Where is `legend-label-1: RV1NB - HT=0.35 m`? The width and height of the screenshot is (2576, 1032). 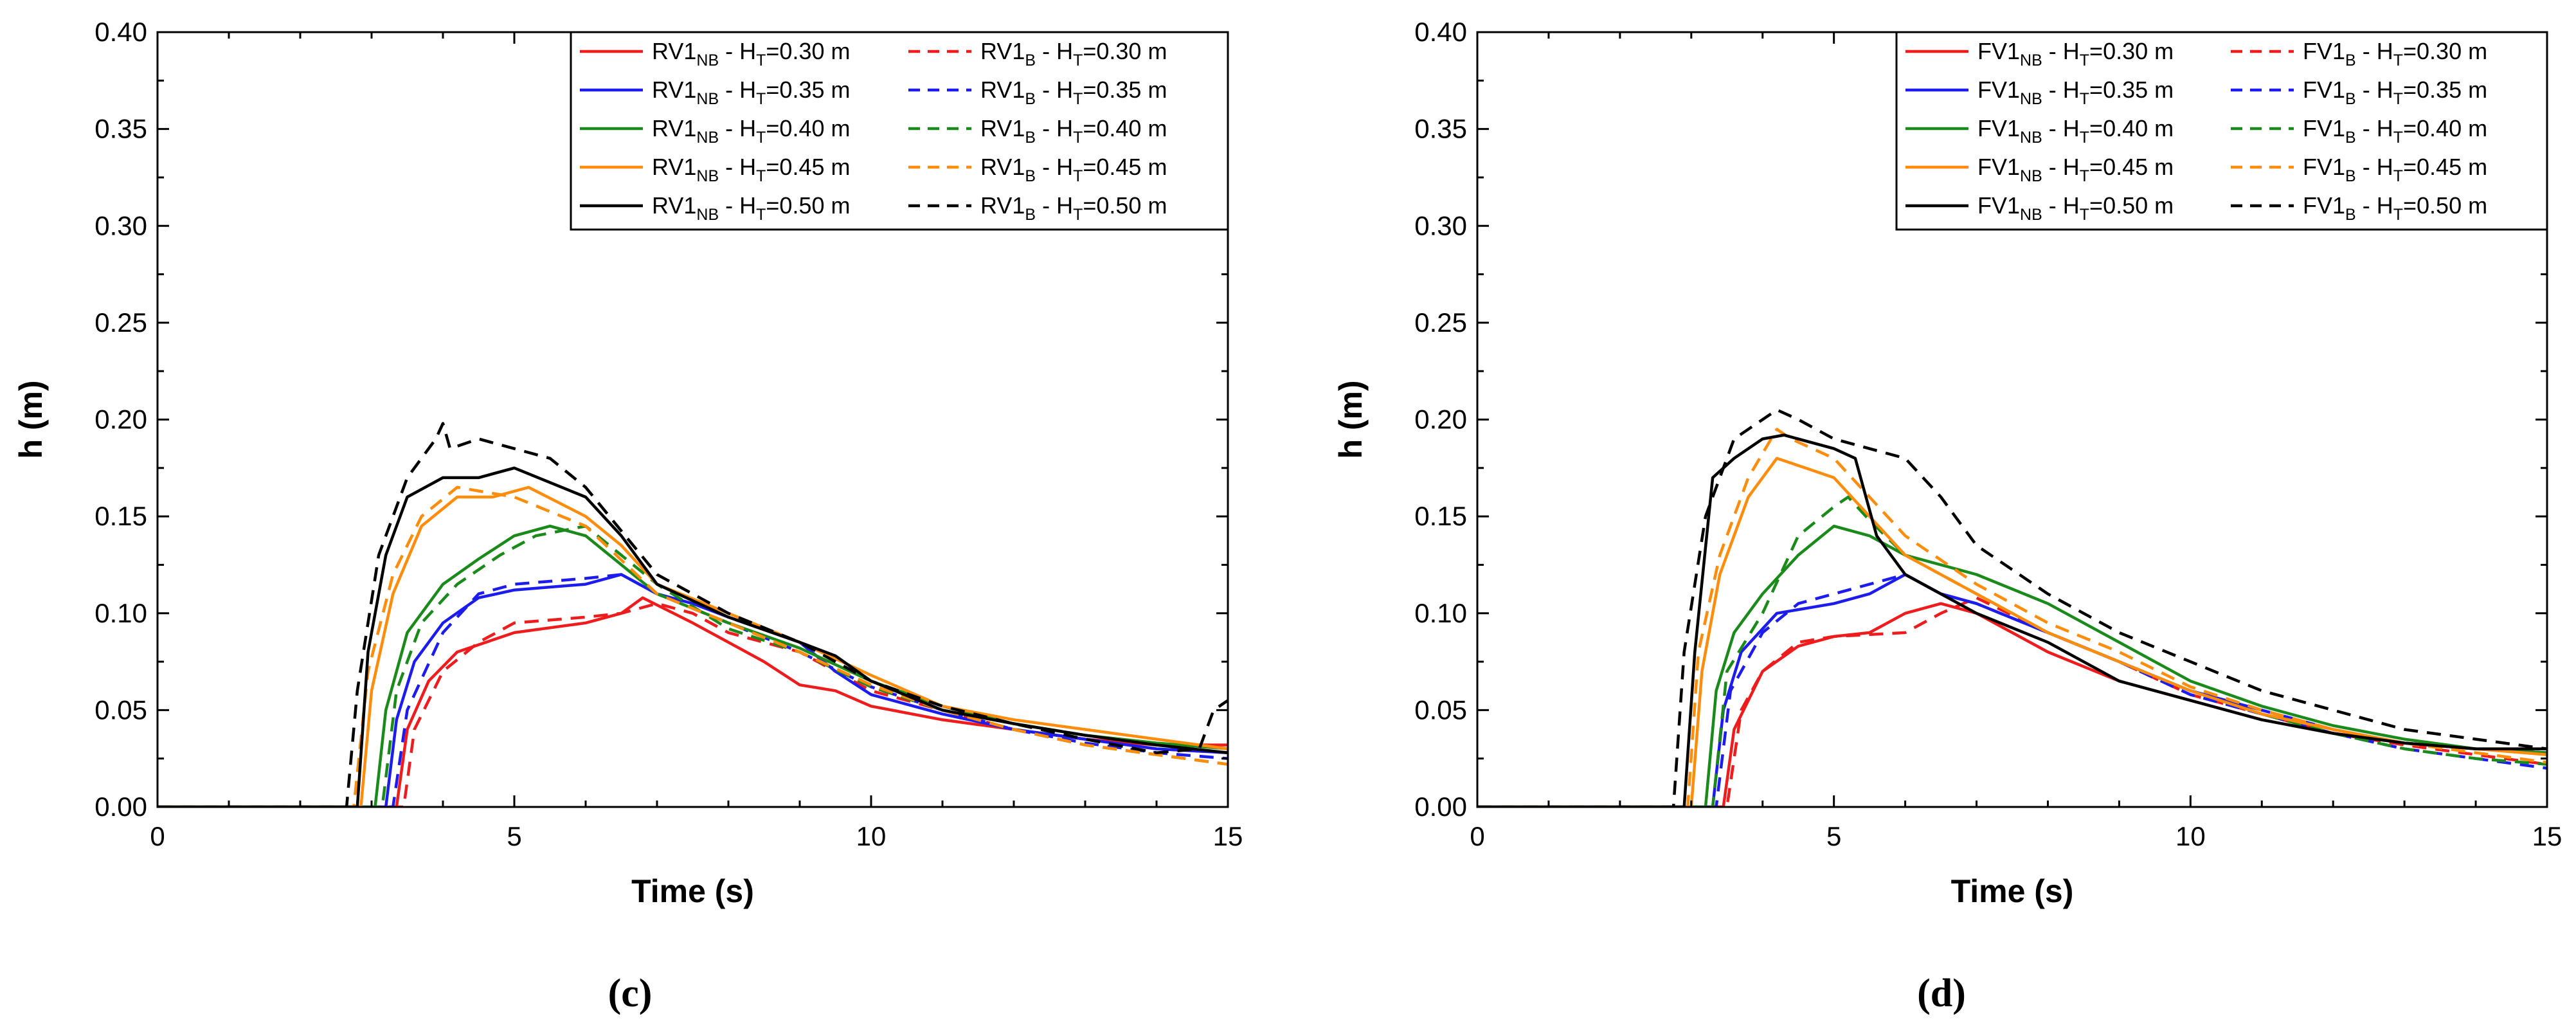 legend-label-1: RV1NB - HT=0.35 m is located at coordinates (751, 93).